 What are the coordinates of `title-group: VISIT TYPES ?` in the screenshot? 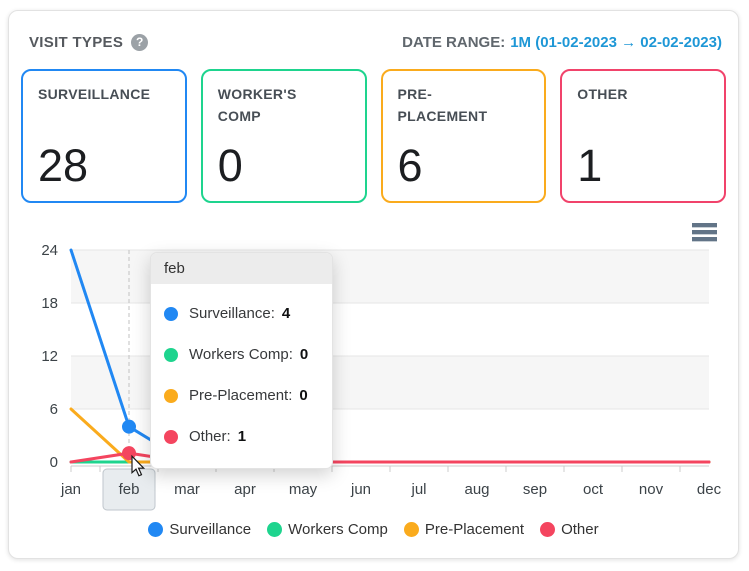 It's located at (89, 42).